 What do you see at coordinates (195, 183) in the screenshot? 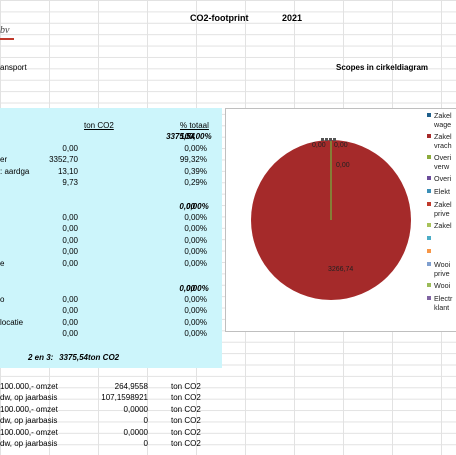
I see `row-pct: 0,29%` at bounding box center [195, 183].